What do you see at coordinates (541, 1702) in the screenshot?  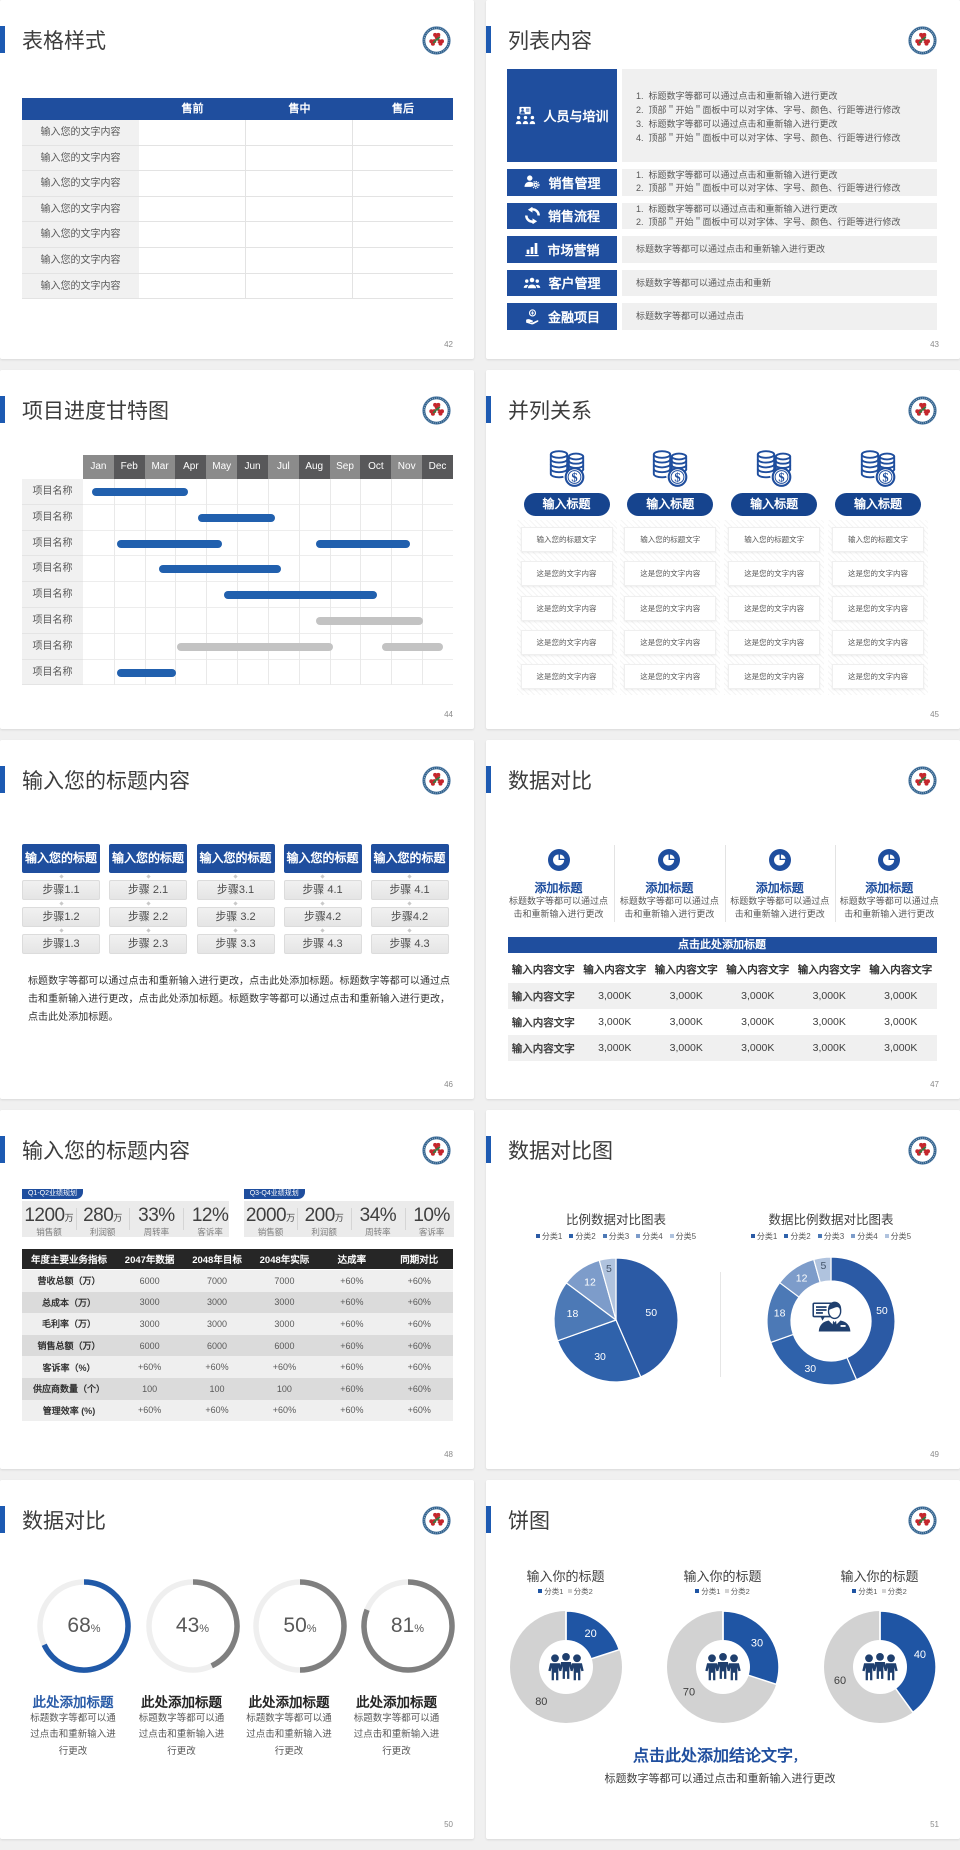 I see `svg-text: 80` at bounding box center [541, 1702].